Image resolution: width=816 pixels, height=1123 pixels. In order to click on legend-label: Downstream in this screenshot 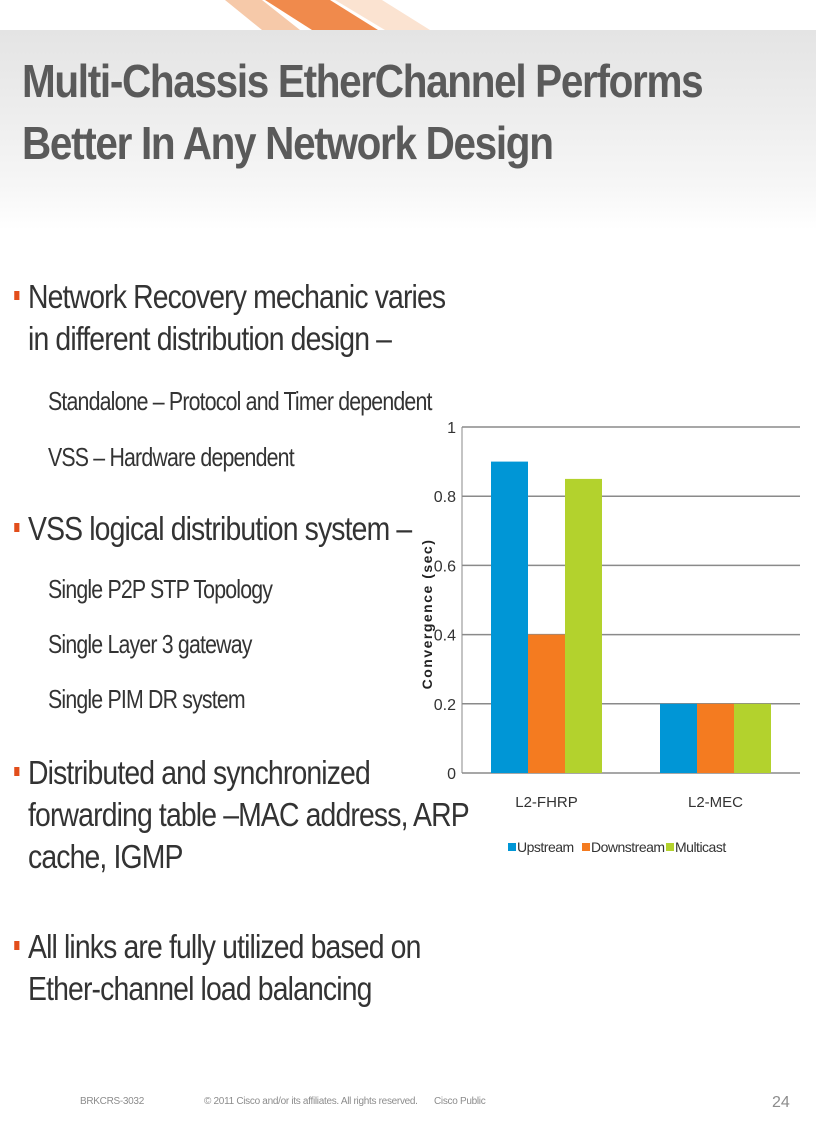, I will do `click(628, 847)`.